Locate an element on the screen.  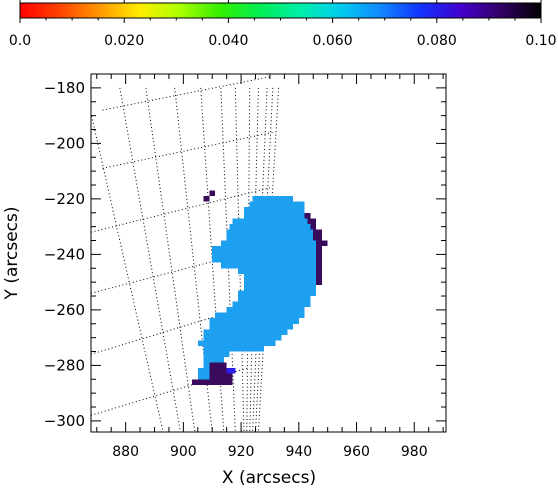
y-tick-label: −260 is located at coordinates (64, 310).